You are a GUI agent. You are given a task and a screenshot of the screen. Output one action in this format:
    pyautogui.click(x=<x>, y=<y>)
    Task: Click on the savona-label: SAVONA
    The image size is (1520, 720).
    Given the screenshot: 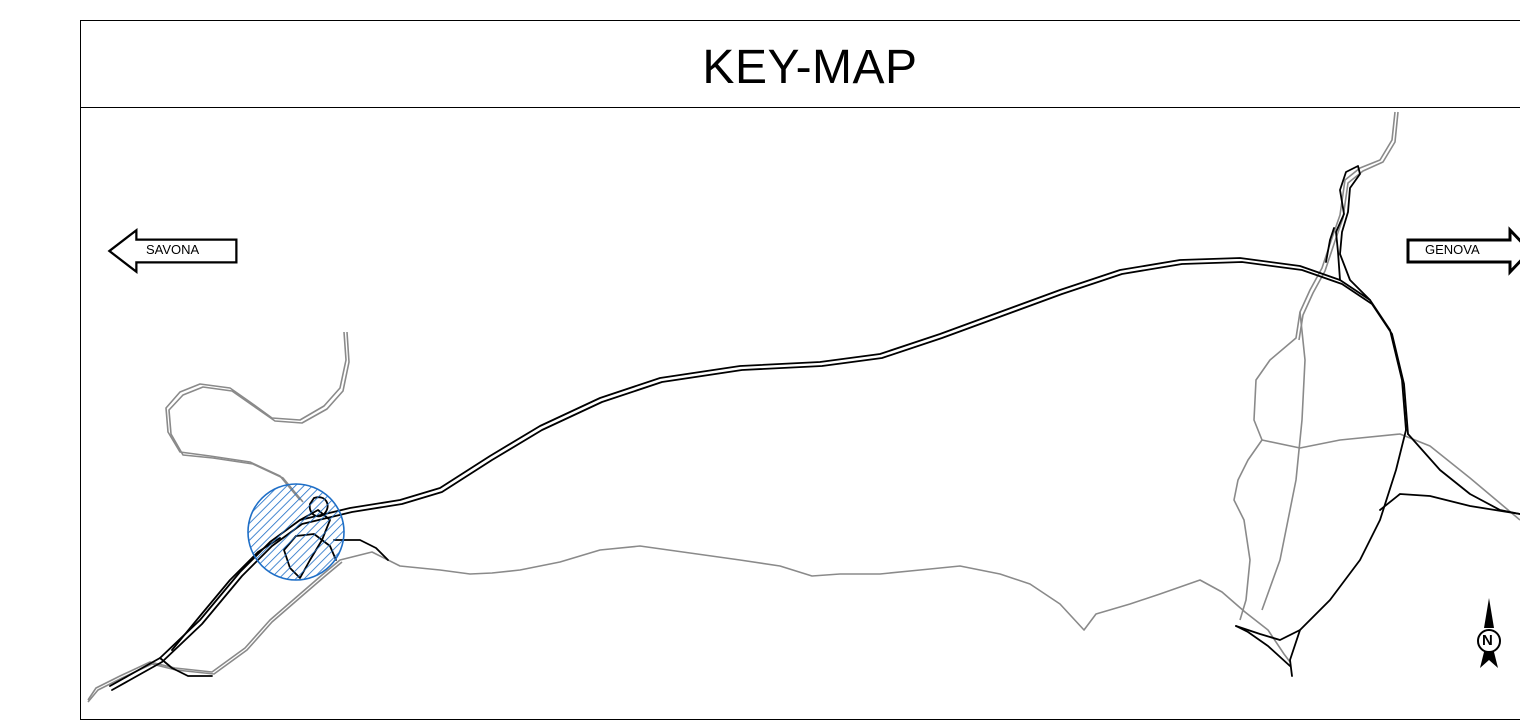 What is the action you would take?
    pyautogui.click(x=173, y=249)
    